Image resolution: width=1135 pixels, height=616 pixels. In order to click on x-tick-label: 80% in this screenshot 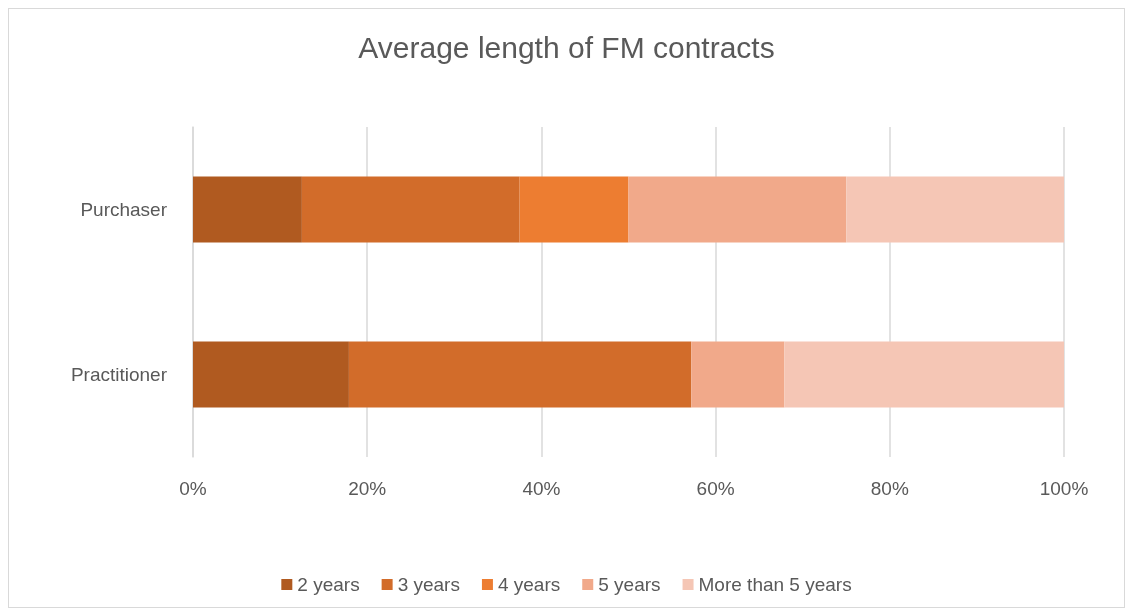, I will do `click(889, 488)`.